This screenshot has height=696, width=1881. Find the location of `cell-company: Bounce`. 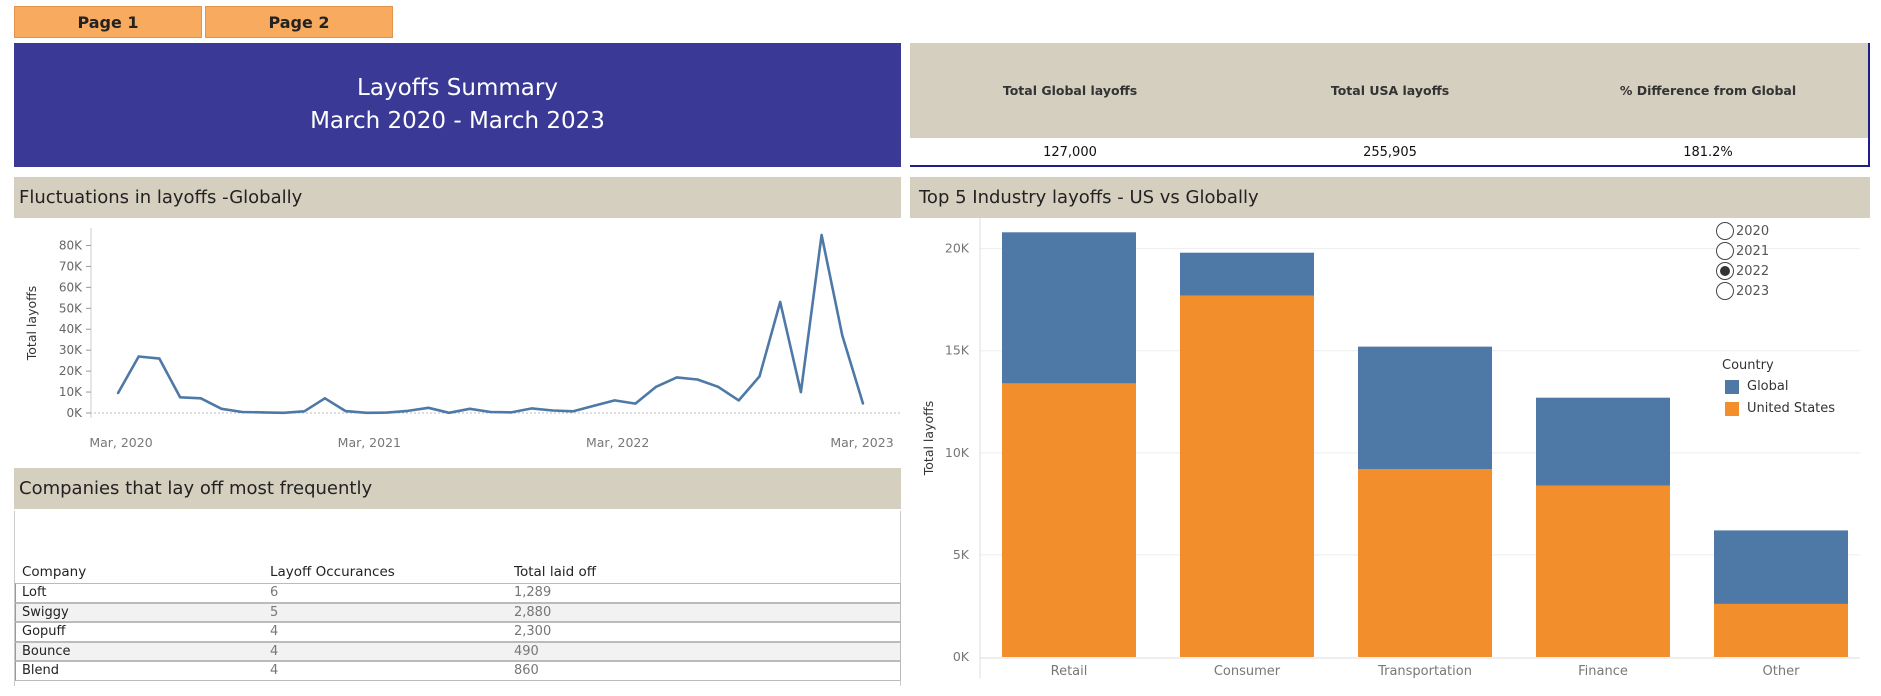

cell-company: Bounce is located at coordinates (46, 651).